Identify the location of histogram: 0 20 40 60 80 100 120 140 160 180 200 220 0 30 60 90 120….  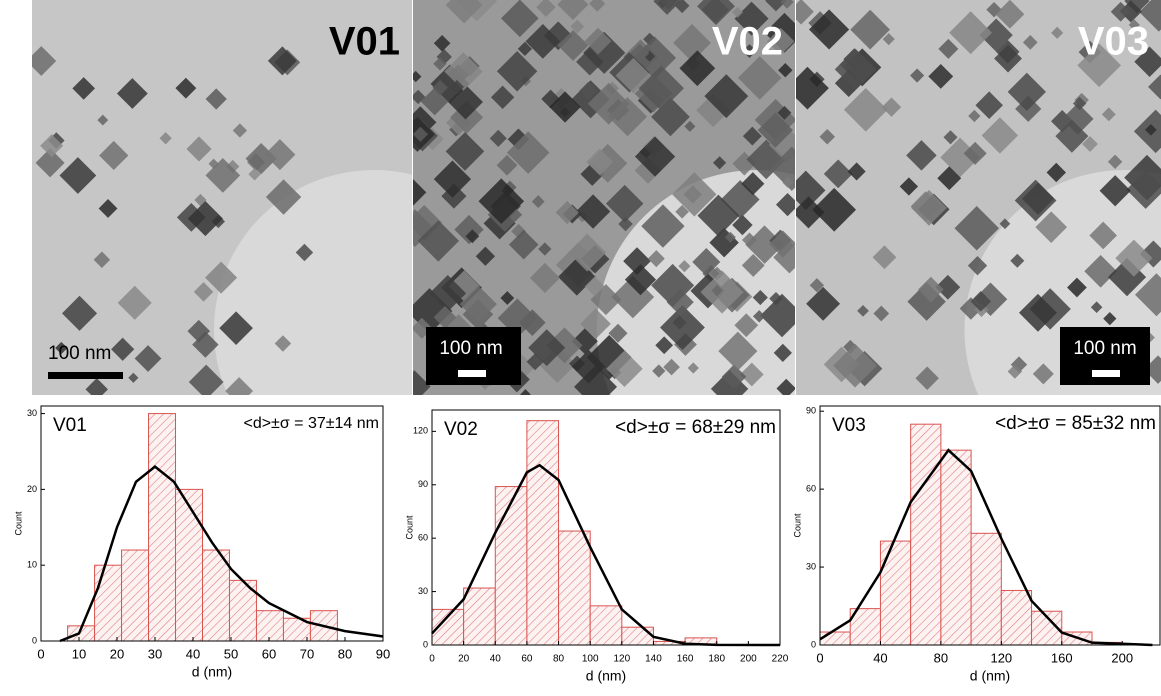
(596, 547).